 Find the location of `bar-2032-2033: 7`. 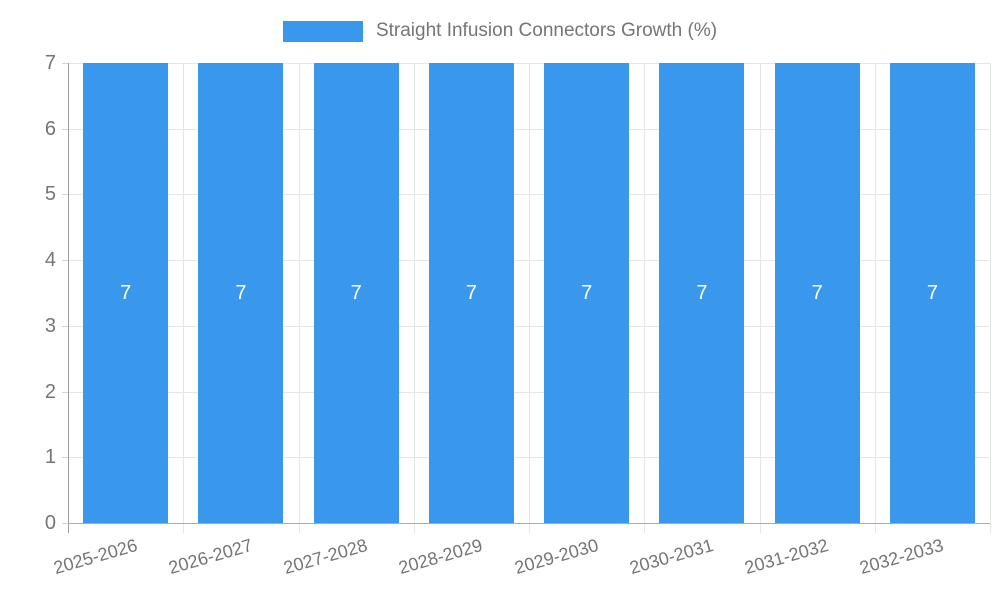

bar-2032-2033: 7 is located at coordinates (932, 293).